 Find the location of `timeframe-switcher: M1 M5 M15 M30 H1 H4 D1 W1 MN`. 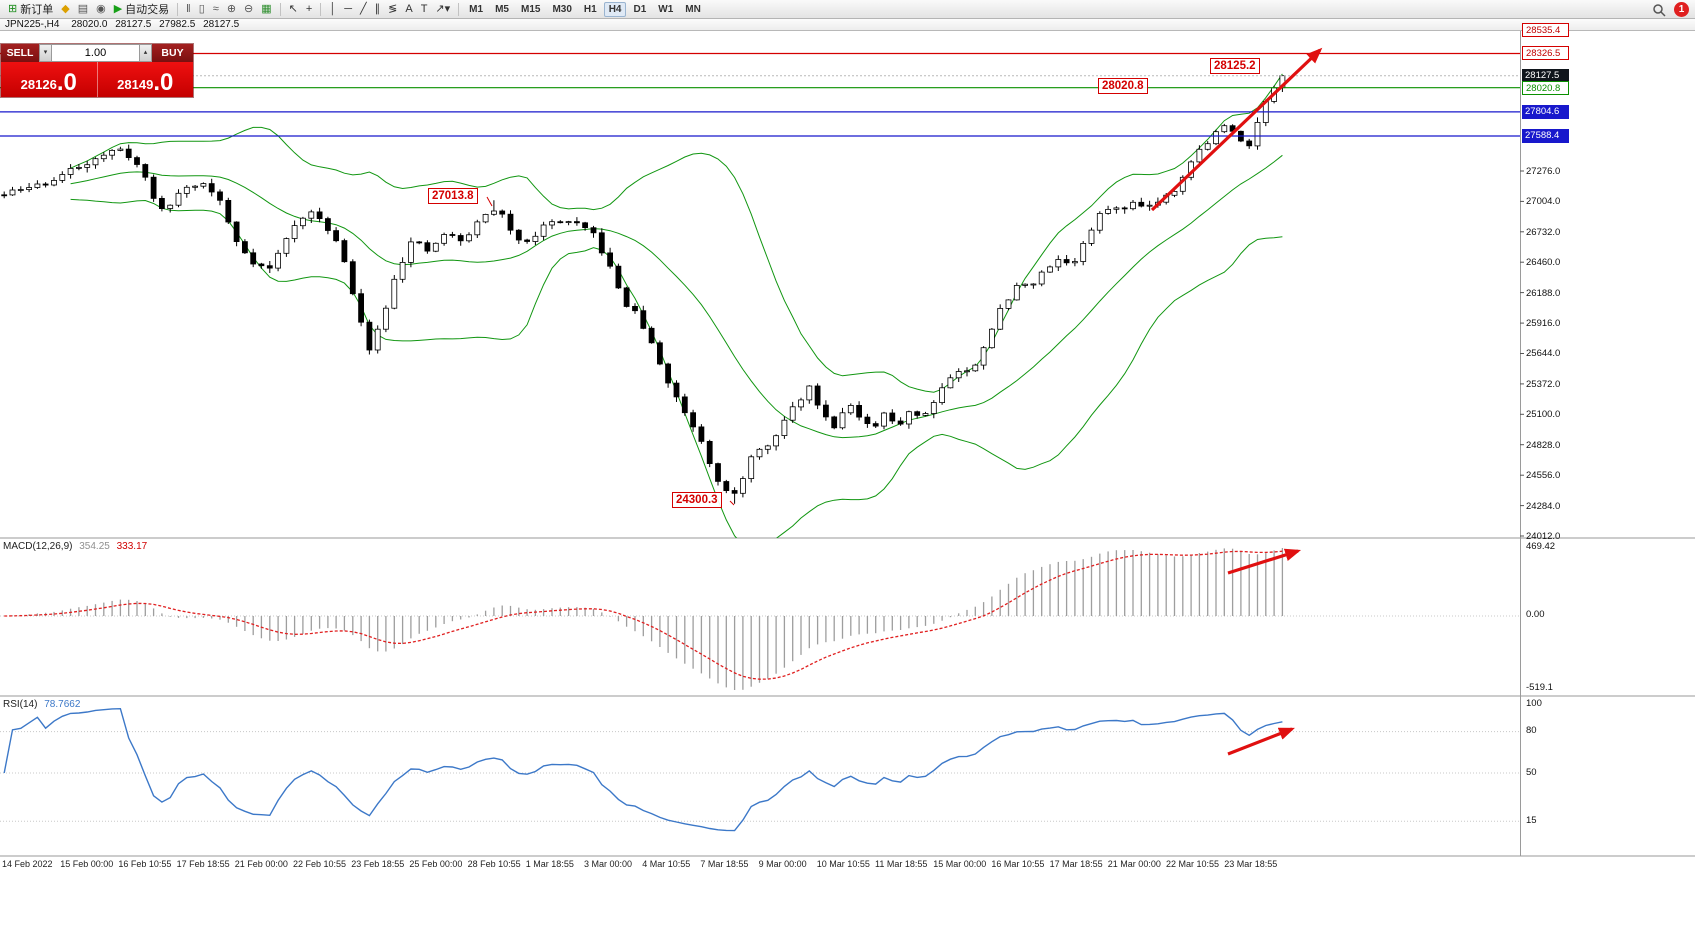

timeframe-switcher: M1 M5 M15 M30 H1 H4 D1 W1 MN is located at coordinates (585, 9).